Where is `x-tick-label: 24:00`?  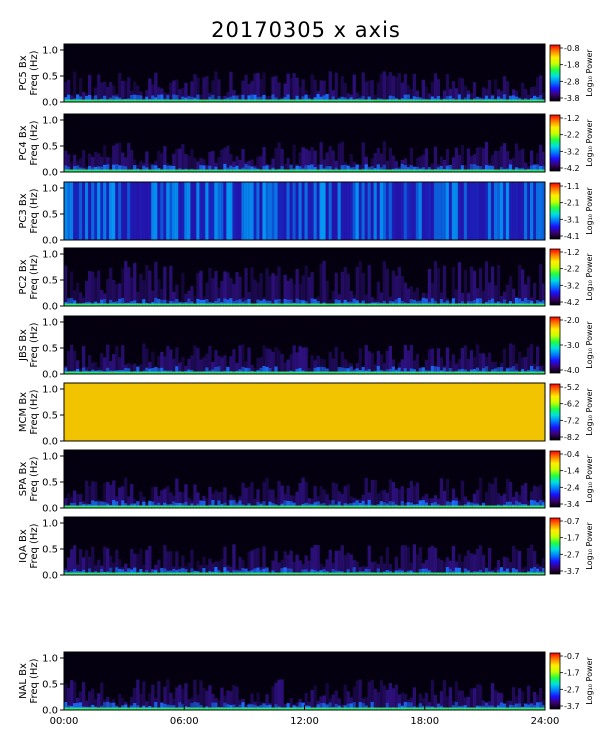
x-tick-label: 24:00 is located at coordinates (545, 721).